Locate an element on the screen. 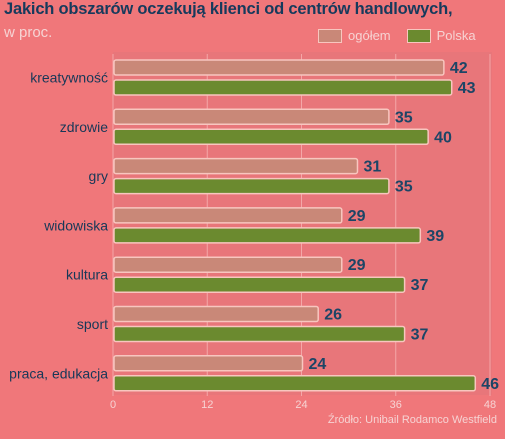 This screenshot has width=505, height=439. x-tick-label: 12 is located at coordinates (207, 405).